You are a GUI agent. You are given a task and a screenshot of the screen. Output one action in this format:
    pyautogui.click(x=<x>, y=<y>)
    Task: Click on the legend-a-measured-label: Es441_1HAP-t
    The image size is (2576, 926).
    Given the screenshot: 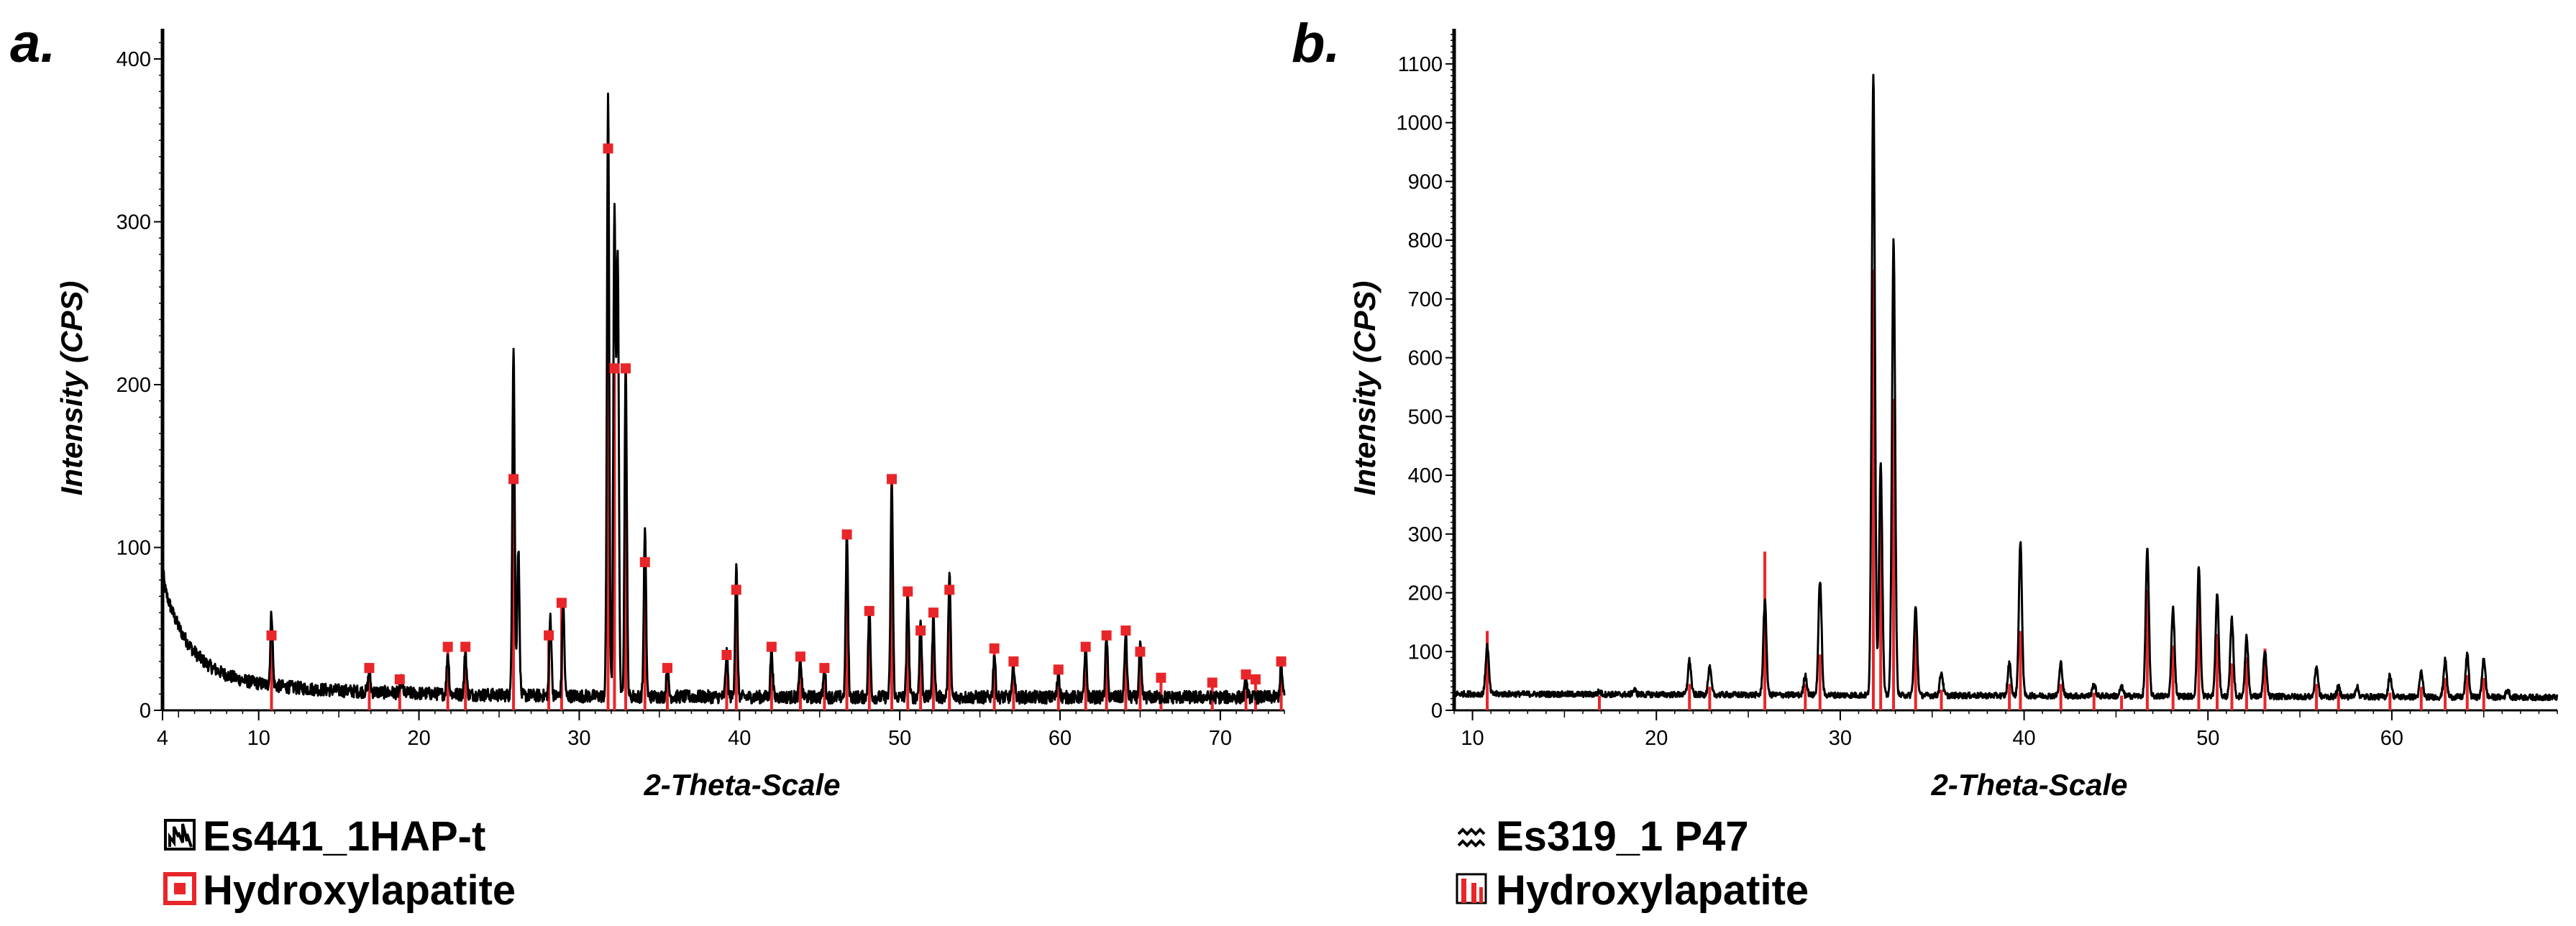 What is the action you would take?
    pyautogui.click(x=344, y=837)
    